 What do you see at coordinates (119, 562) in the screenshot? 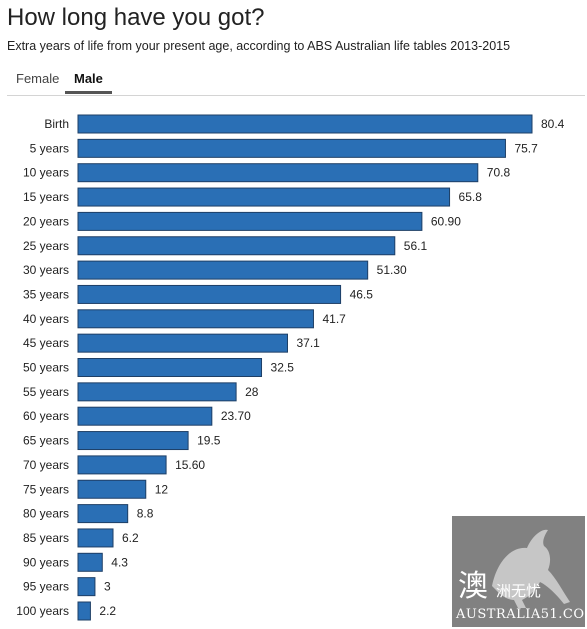
I see `value-label: 4.3` at bounding box center [119, 562].